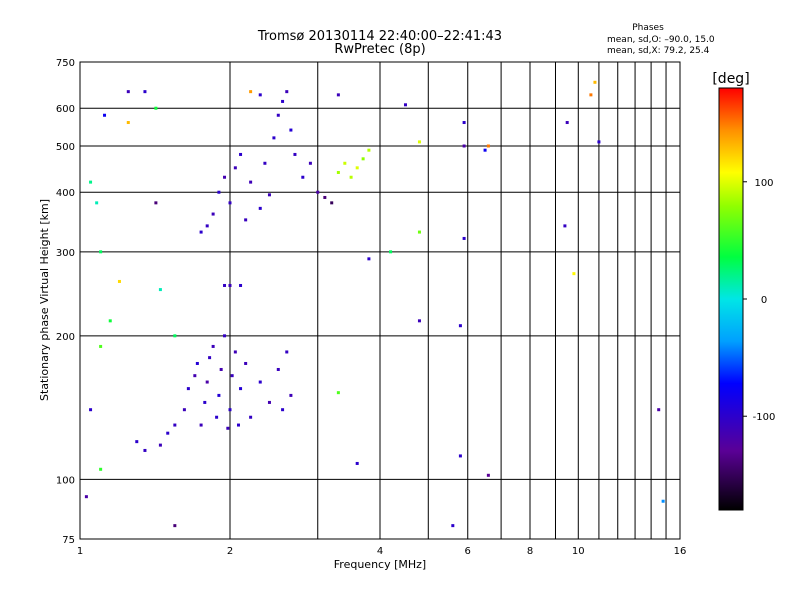 The image size is (800, 600). Describe the element at coordinates (68, 540) in the screenshot. I see `y-tick-label: 75` at that location.